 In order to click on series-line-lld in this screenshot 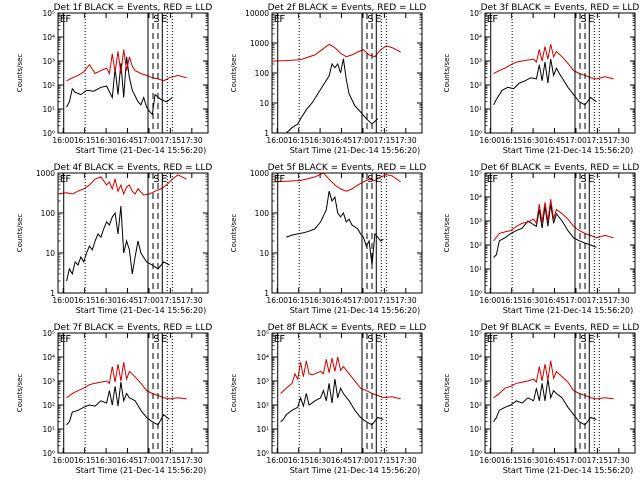, I will do `click(126, 65)`.